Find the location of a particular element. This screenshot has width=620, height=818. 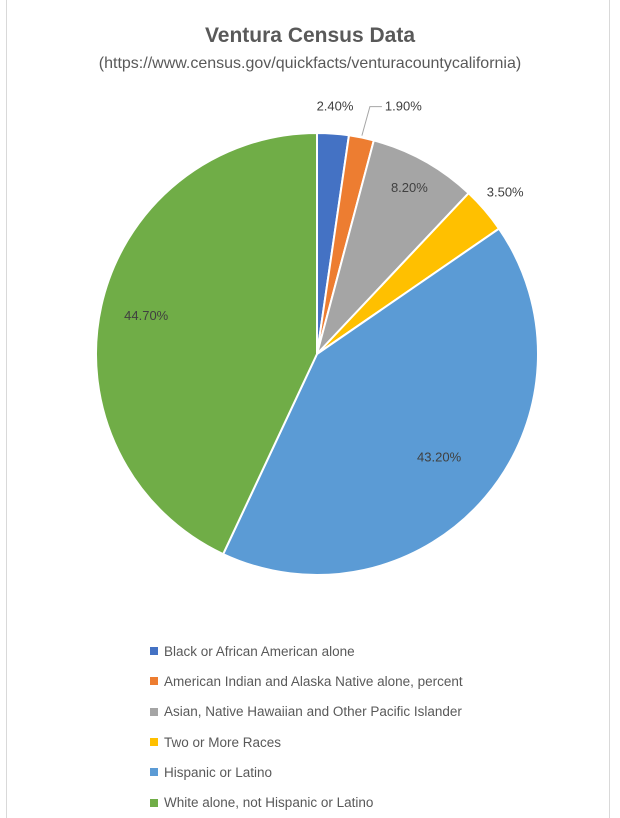

legend-item: Hispanic or Latino is located at coordinates (370, 772).